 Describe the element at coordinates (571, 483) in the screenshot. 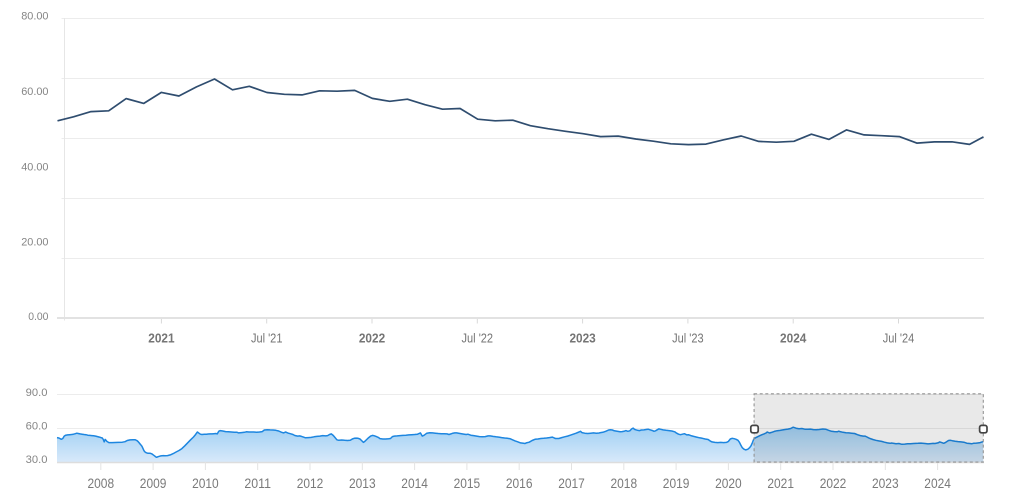

I see `svg-text: 2017` at that location.